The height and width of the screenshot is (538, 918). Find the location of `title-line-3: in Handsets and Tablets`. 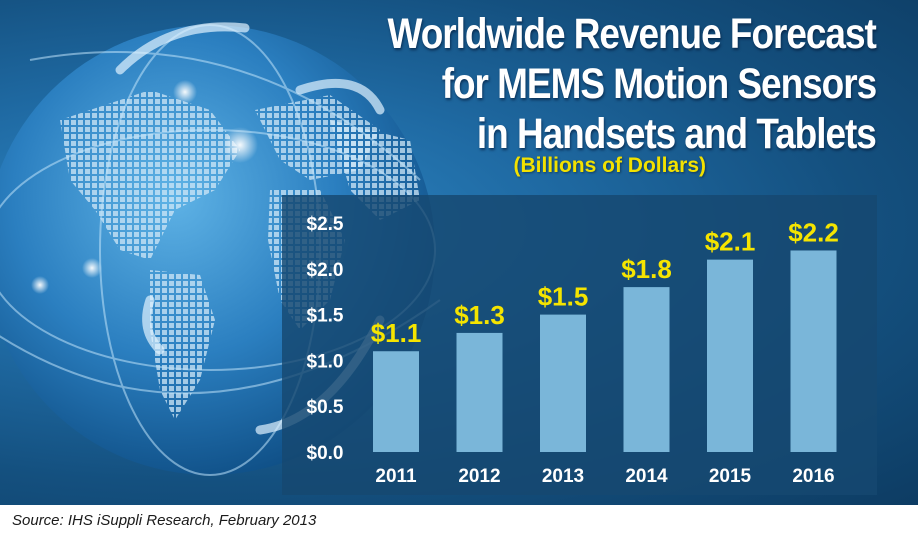

title-line-3: in Handsets and Tablets is located at coordinates (677, 134).